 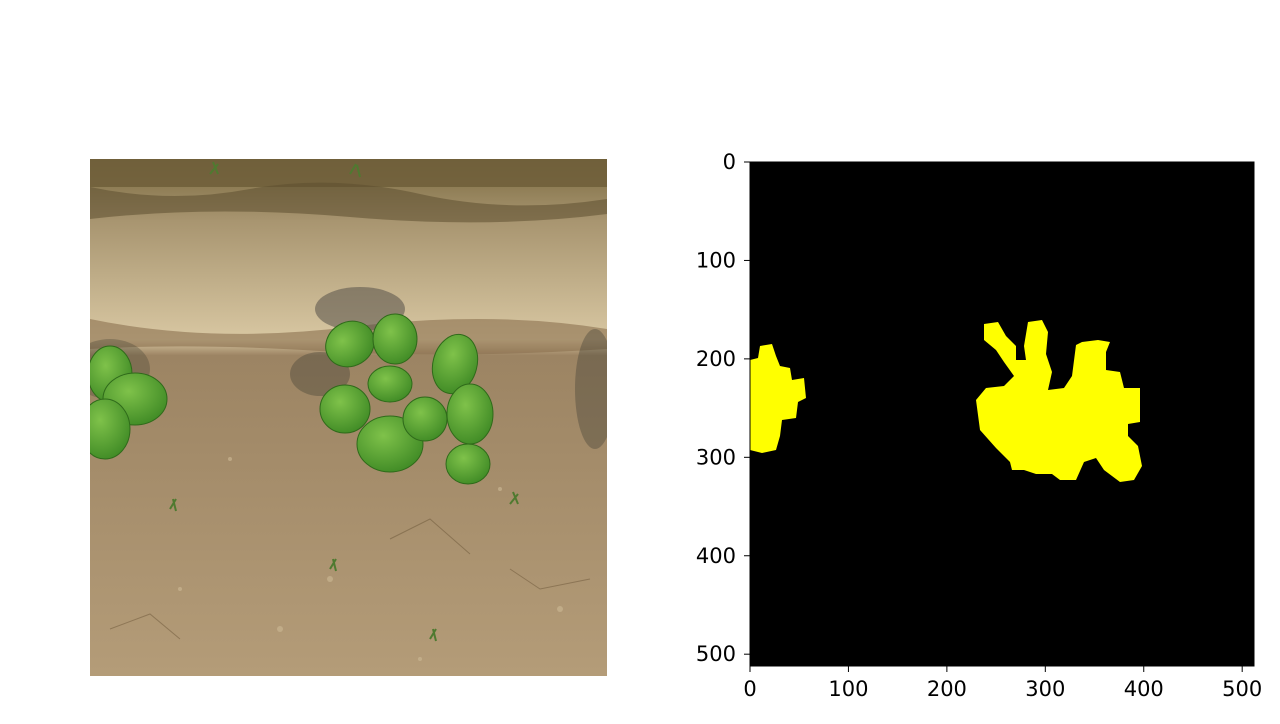 What do you see at coordinates (1242, 689) in the screenshot?
I see `x-tick-label: 500` at bounding box center [1242, 689].